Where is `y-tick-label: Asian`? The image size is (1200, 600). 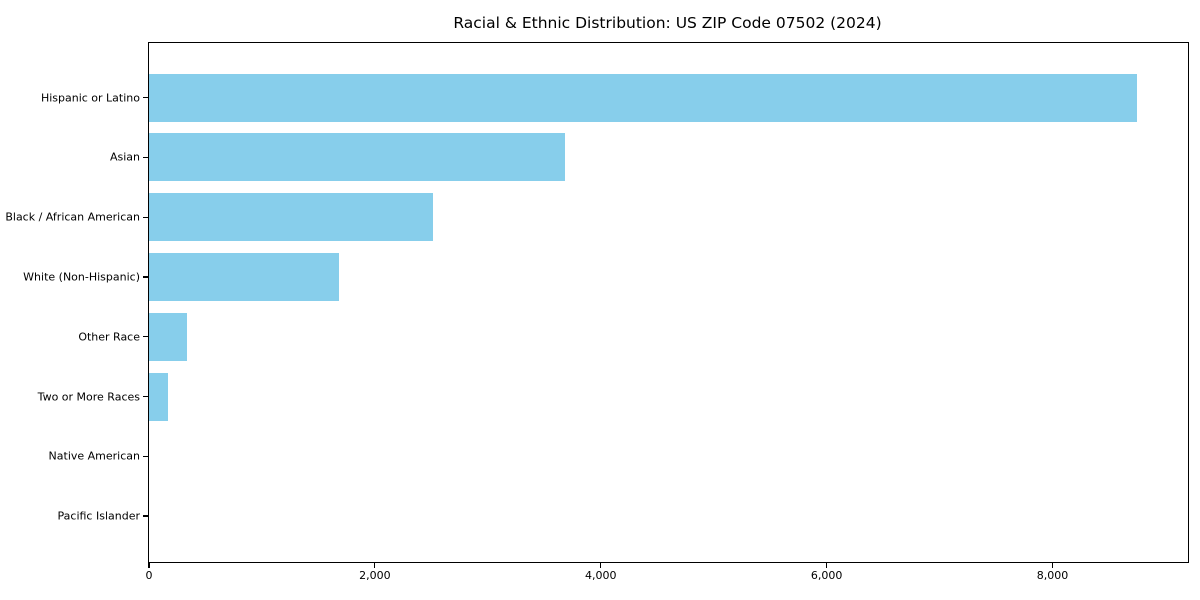 y-tick-label: Asian is located at coordinates (124, 157).